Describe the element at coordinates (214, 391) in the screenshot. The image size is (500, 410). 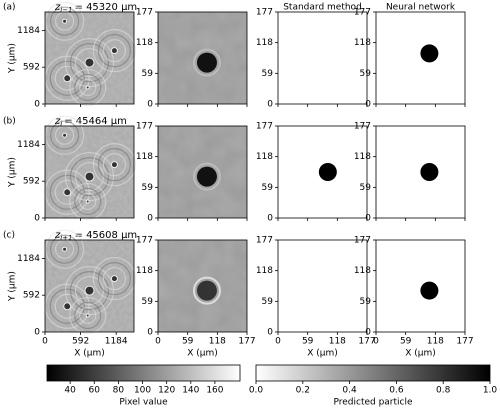
I see `colorbar-tick-label: 160` at that location.